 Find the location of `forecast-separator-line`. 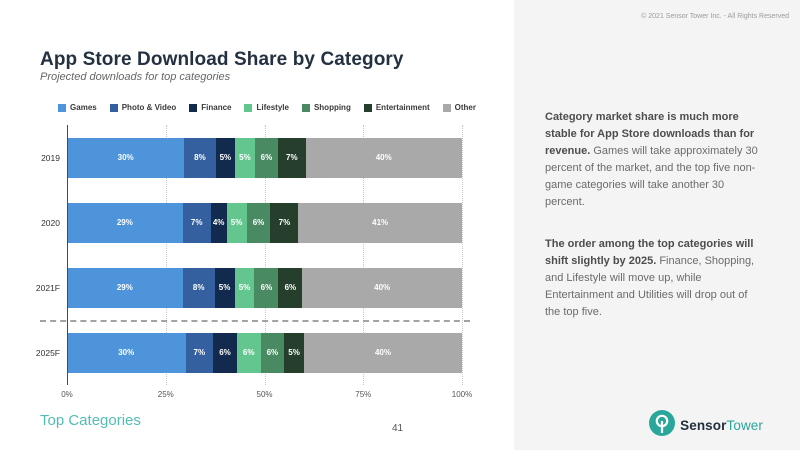

forecast-separator-line is located at coordinates (255, 321).